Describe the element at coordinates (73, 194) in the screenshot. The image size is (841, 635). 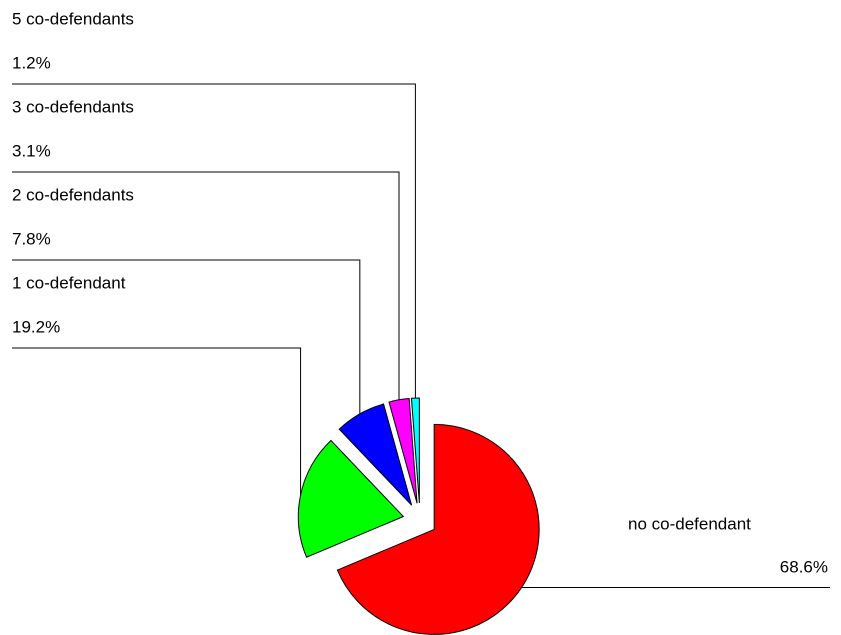
I see `slice-label: 2 co-defendants` at that location.